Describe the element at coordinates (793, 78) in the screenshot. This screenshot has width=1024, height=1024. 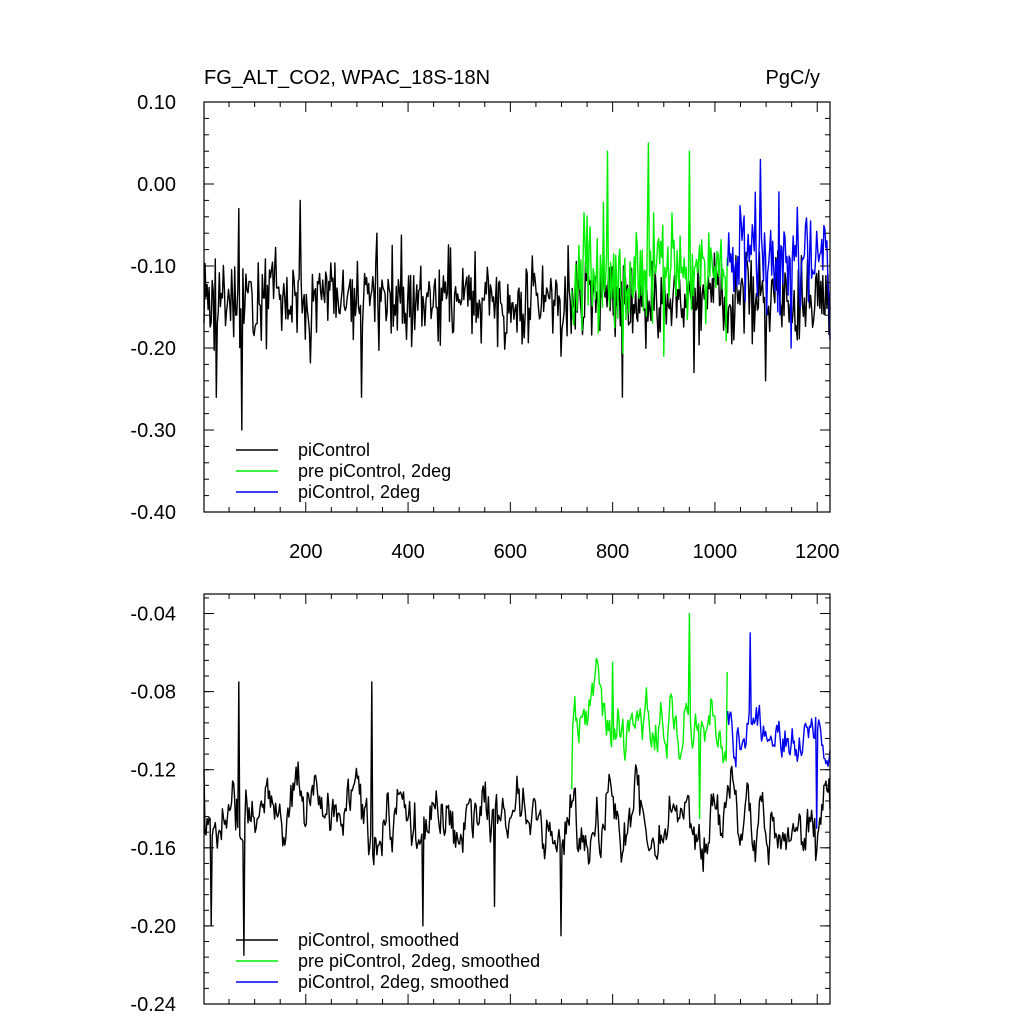
I see `units-label: PgC/y` at that location.